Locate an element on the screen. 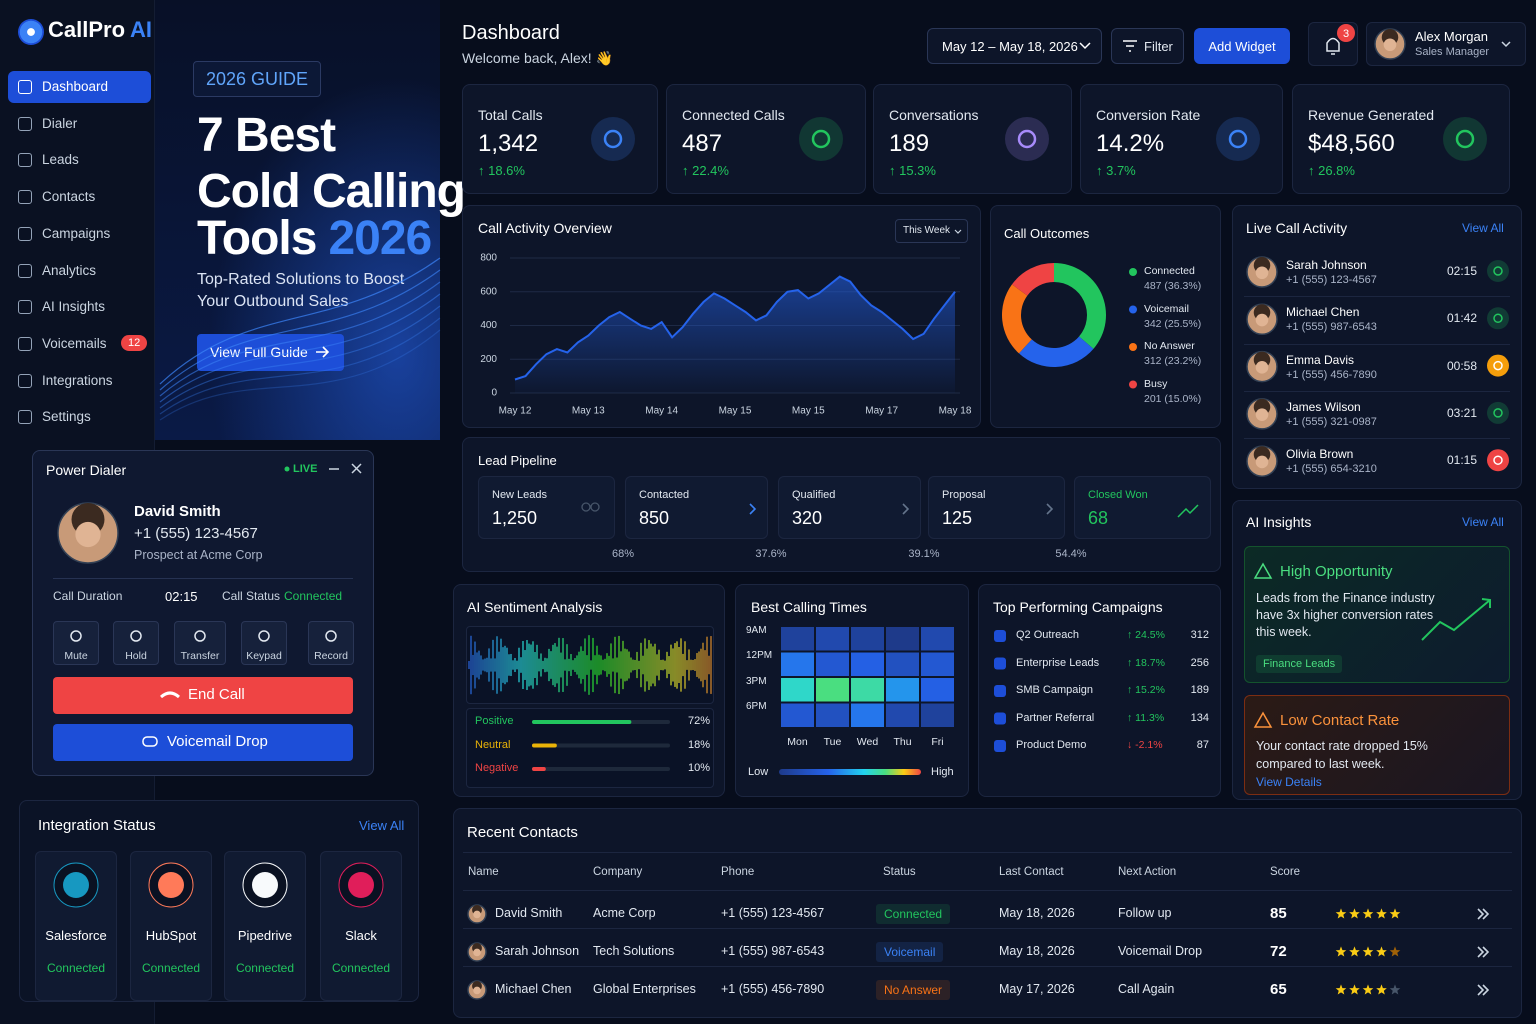 The image size is (1536, 1024). conversion-rate: 68% is located at coordinates (623, 554).